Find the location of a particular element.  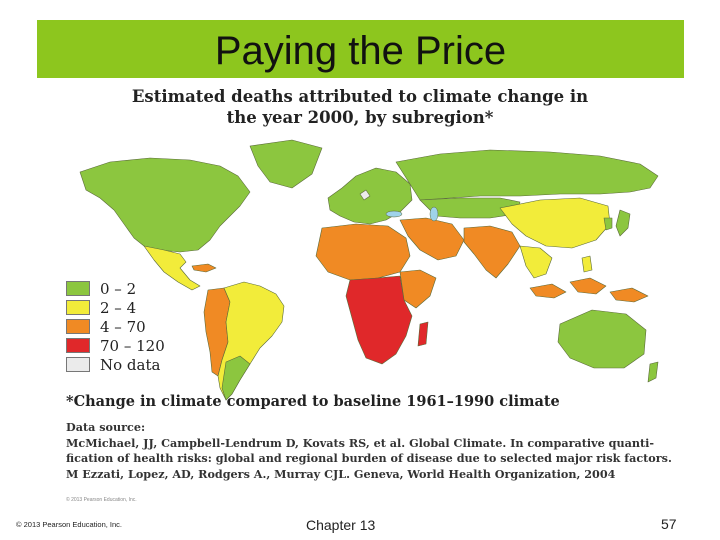

black-sea is located at coordinates (394, 214).